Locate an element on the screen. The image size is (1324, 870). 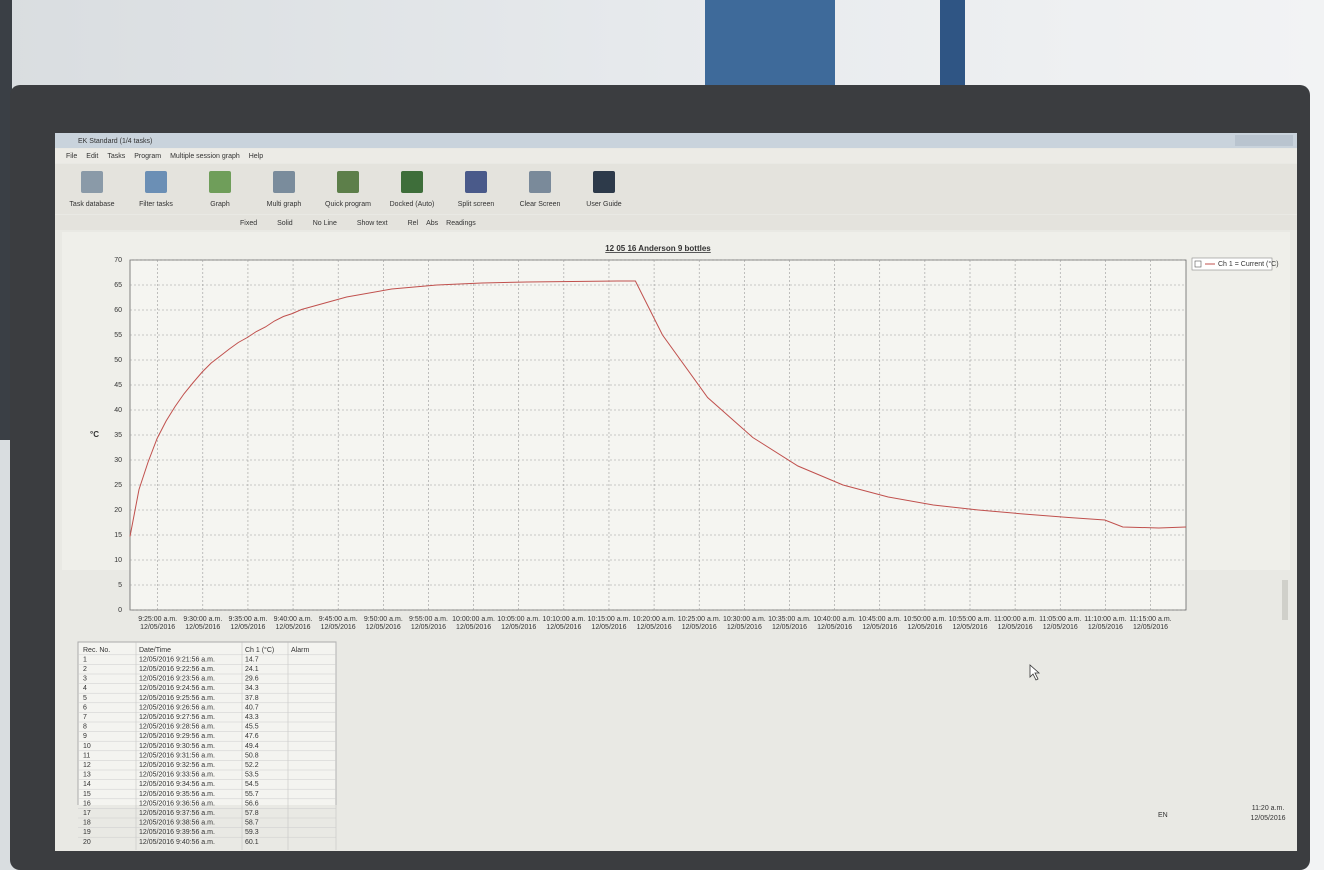
table-cell: 2 is located at coordinates (85, 669).